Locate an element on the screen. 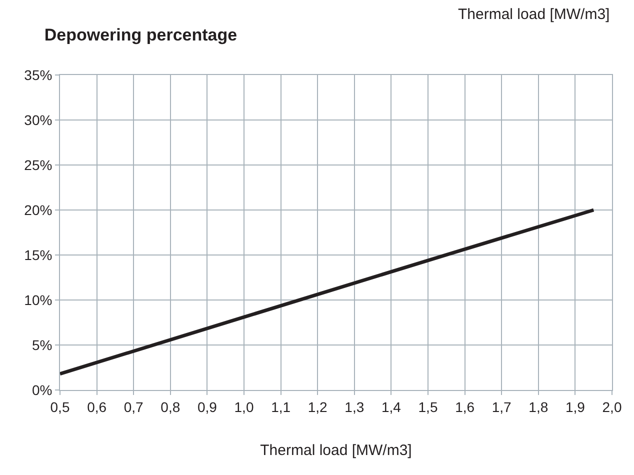 Image resolution: width=634 pixels, height=475 pixels. x-tick-label: 1,1 is located at coordinates (281, 406).